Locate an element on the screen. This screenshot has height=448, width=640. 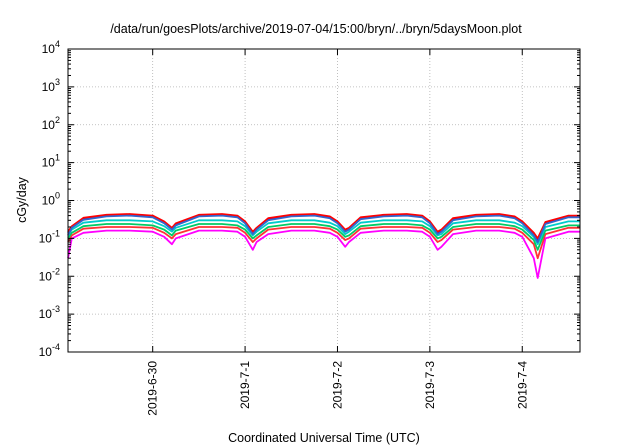
y-tick-label: 10¹ is located at coordinates (51, 161).